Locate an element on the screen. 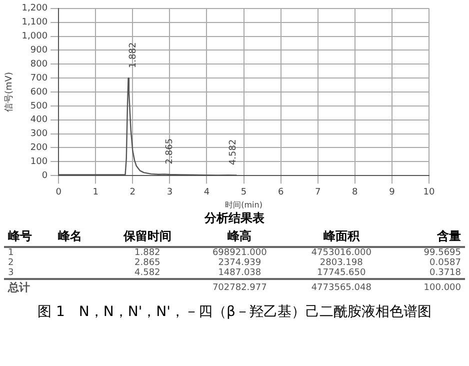 Image resolution: width=469 pixels, height=366 pixels. x-tick-label: 5 is located at coordinates (243, 192).